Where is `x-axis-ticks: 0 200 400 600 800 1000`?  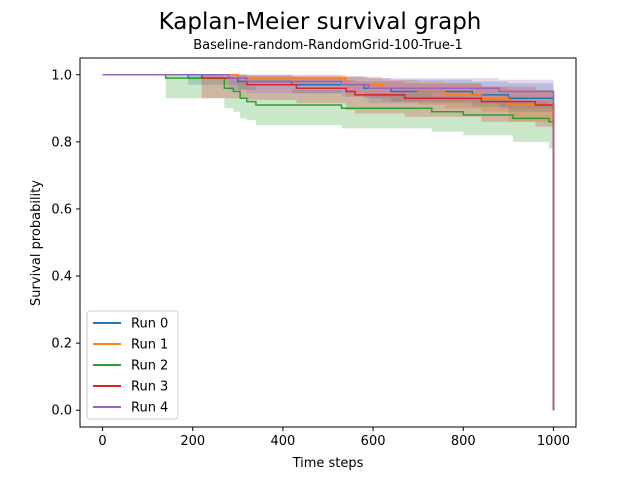
x-axis-ticks: 0 200 400 600 800 1000 is located at coordinates (334, 438).